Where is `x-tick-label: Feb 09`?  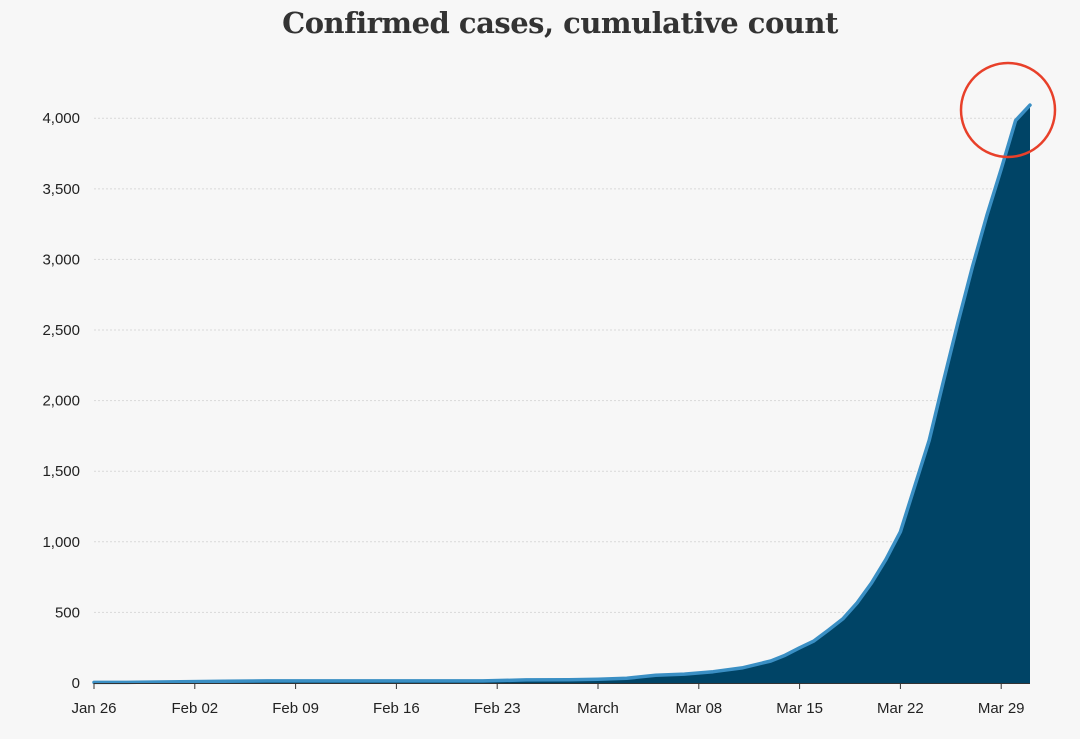 x-tick-label: Feb 09 is located at coordinates (295, 708).